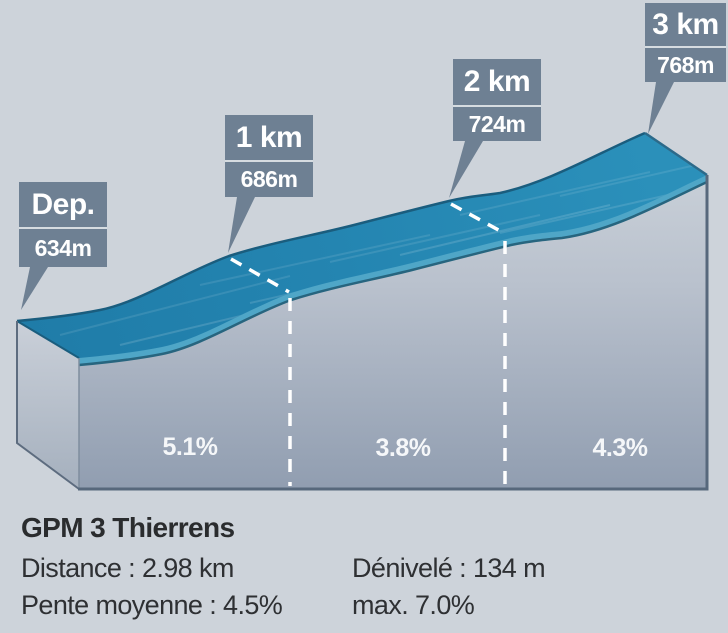 This screenshot has width=728, height=633. I want to click on marker-1km: 1 km 686m, so click(269, 156).